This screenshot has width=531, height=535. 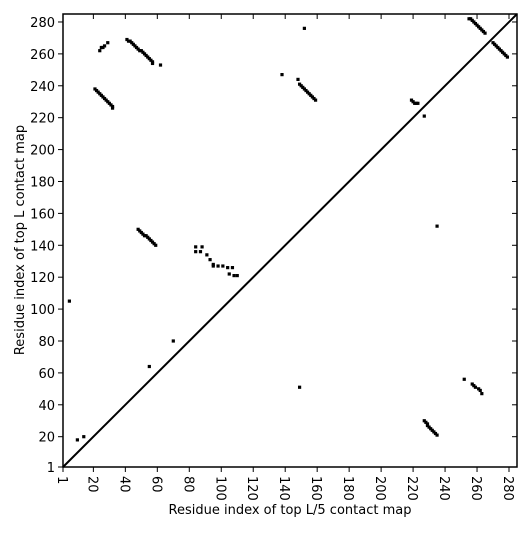 What do you see at coordinates (42, 55) in the screenshot?
I see `y-tick-label: 260` at bounding box center [42, 55].